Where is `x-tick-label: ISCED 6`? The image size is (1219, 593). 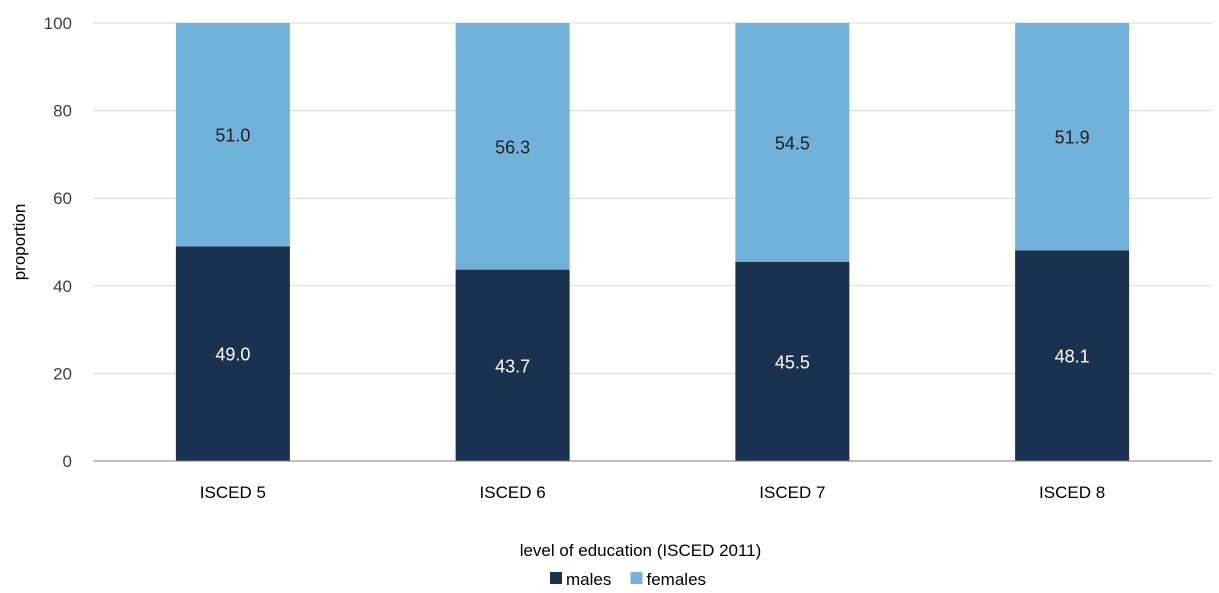
x-tick-label: ISCED 6 is located at coordinates (513, 492).